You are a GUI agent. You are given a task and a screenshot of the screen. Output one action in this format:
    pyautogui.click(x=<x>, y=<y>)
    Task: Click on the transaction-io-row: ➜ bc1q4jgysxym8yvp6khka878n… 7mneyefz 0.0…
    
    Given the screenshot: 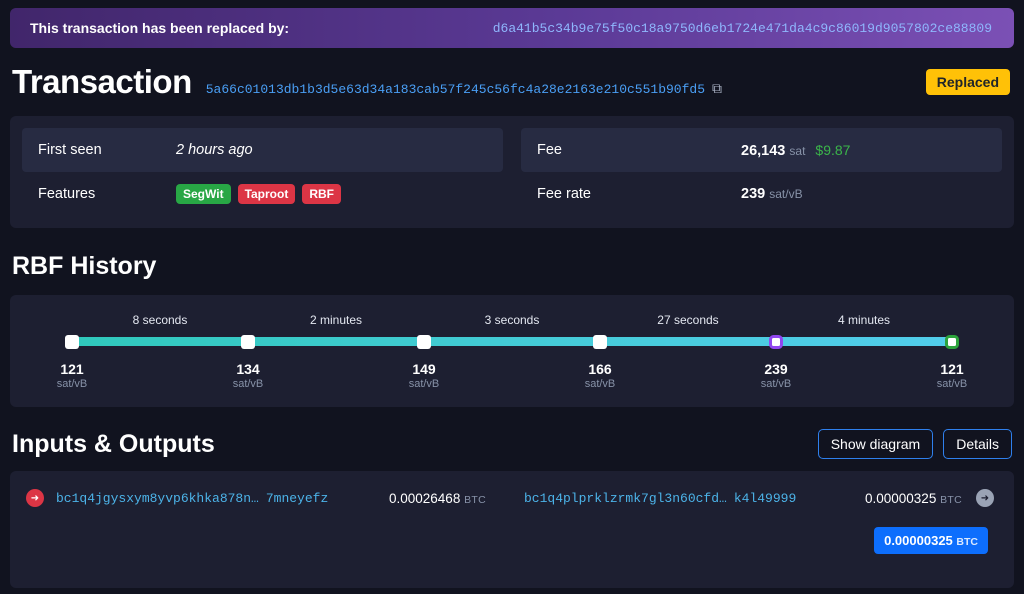 What is the action you would take?
    pyautogui.click(x=512, y=498)
    